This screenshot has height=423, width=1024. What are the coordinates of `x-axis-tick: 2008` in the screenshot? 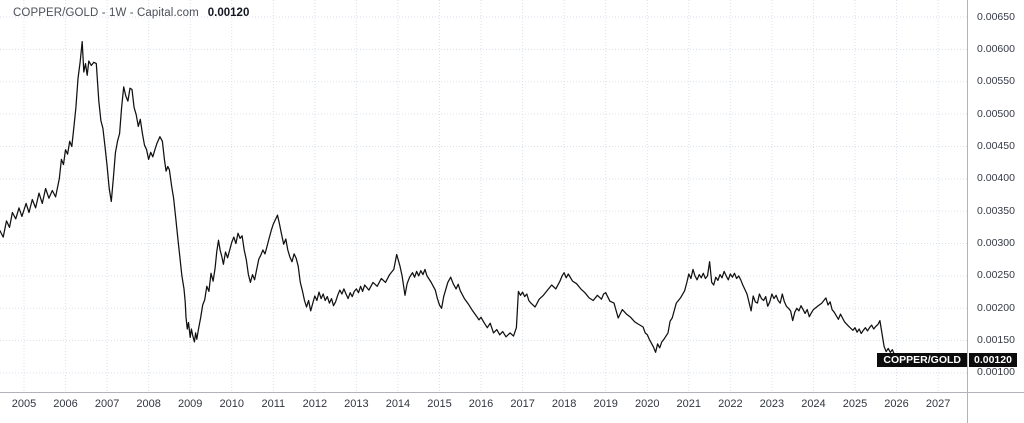 It's located at (148, 404).